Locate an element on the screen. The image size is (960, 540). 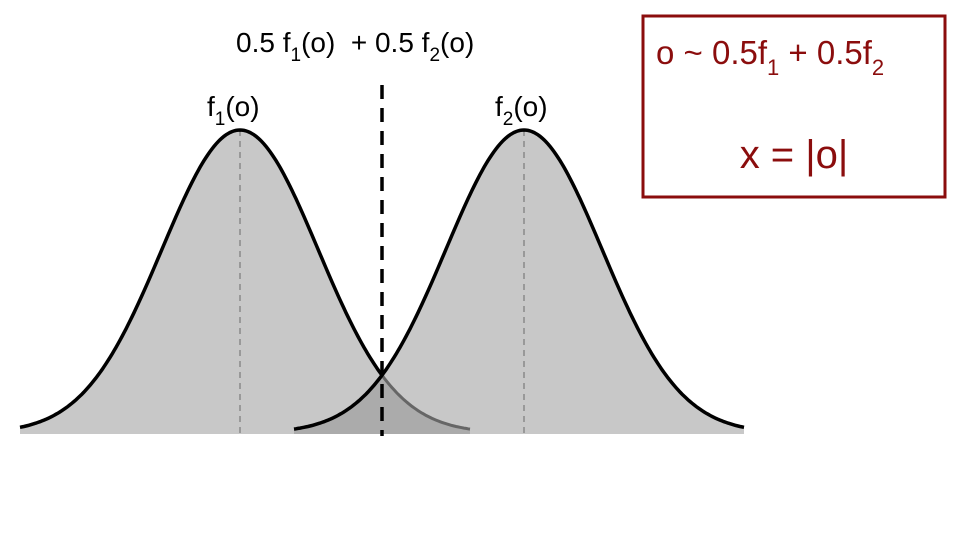
curve-label: f1(o) is located at coordinates (233, 110).